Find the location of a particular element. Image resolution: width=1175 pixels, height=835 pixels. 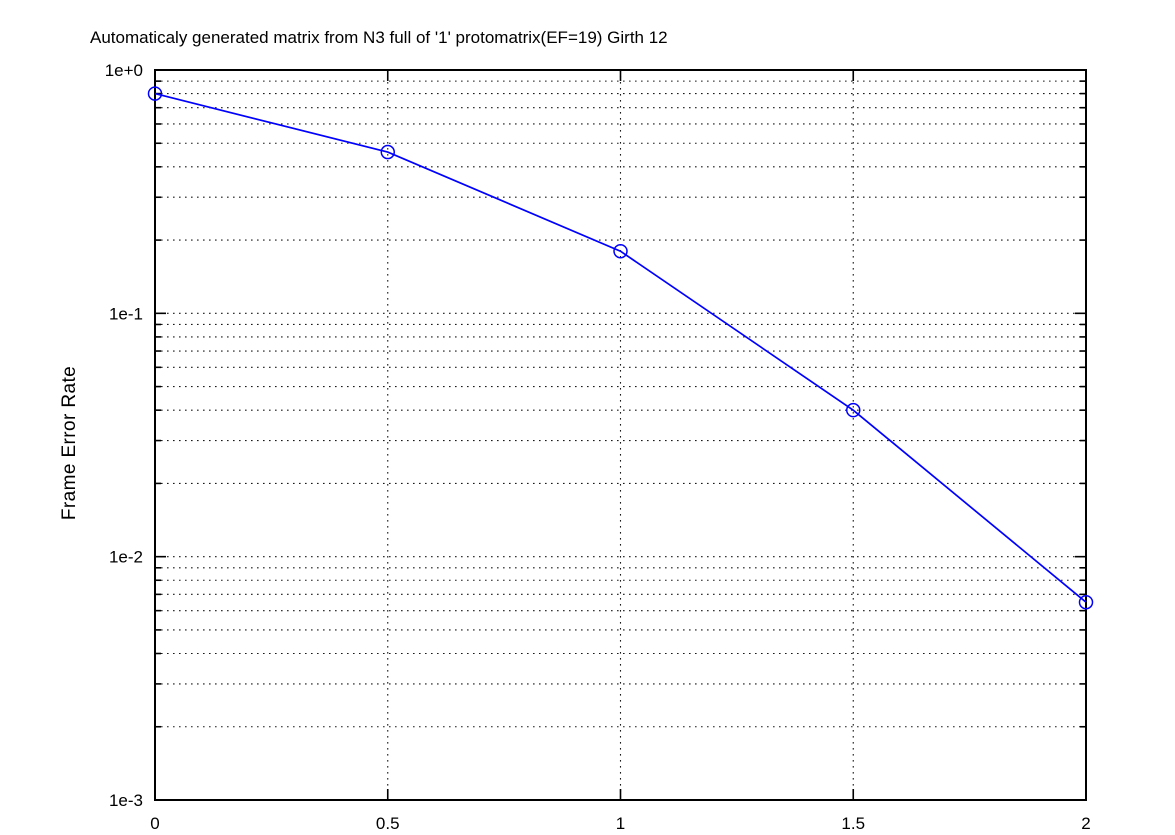

y-tick-label: 1e-2 is located at coordinates (126, 557).